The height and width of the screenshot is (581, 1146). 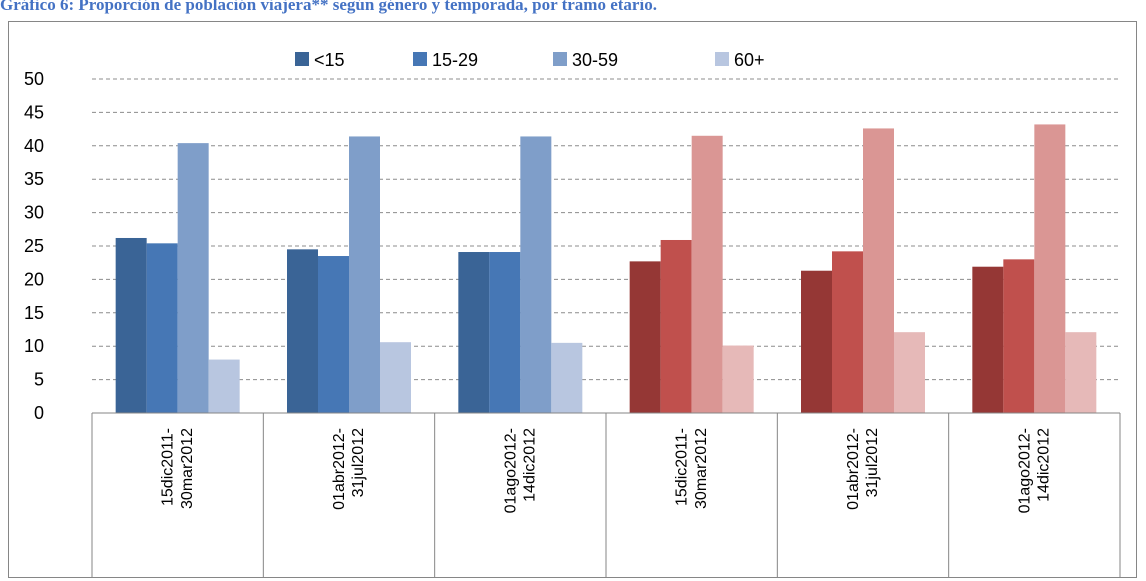 I want to click on y-tick-label: 0, so click(x=39, y=413).